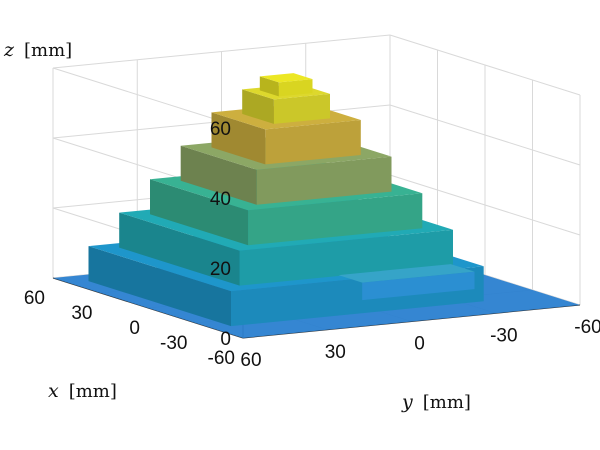 This screenshot has height=450, width=600. Describe the element at coordinates (37, 50) in the screenshot. I see `z-axis-label: z [mm]` at that location.